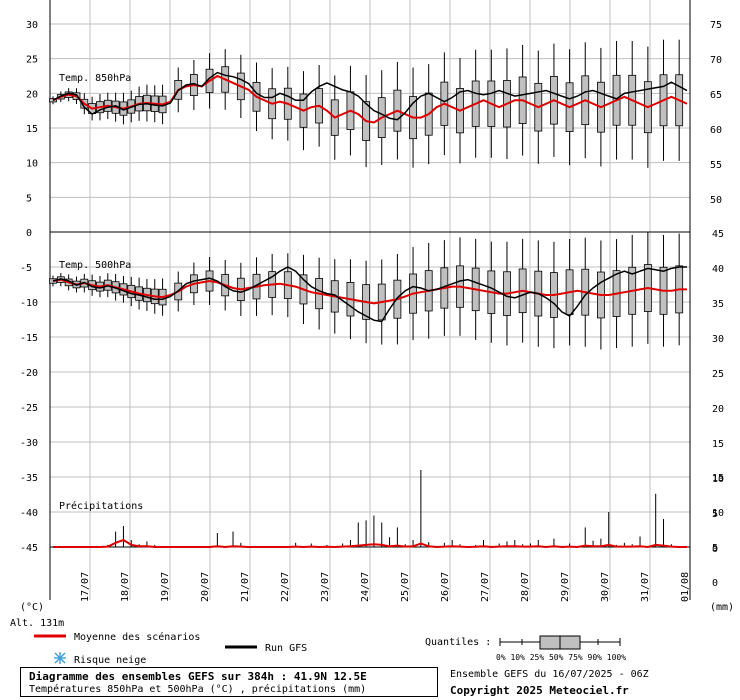  I want to click on x-tick-label: 25/07, so click(405, 587).